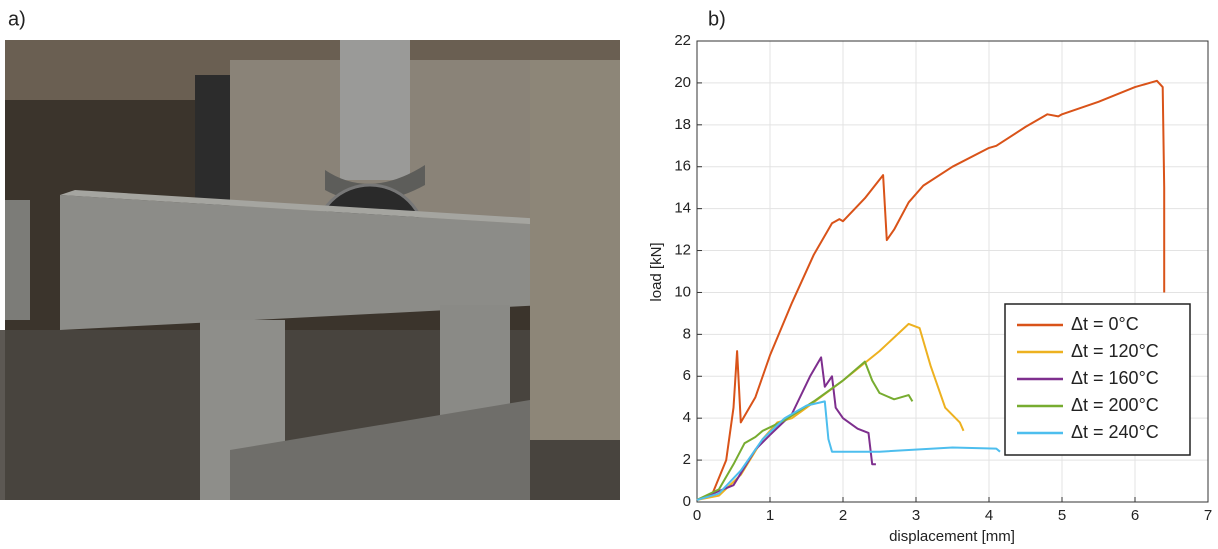 The width and height of the screenshot is (1218, 549). Describe the element at coordinates (682, 124) in the screenshot. I see `y-tick-label: 18` at that location.